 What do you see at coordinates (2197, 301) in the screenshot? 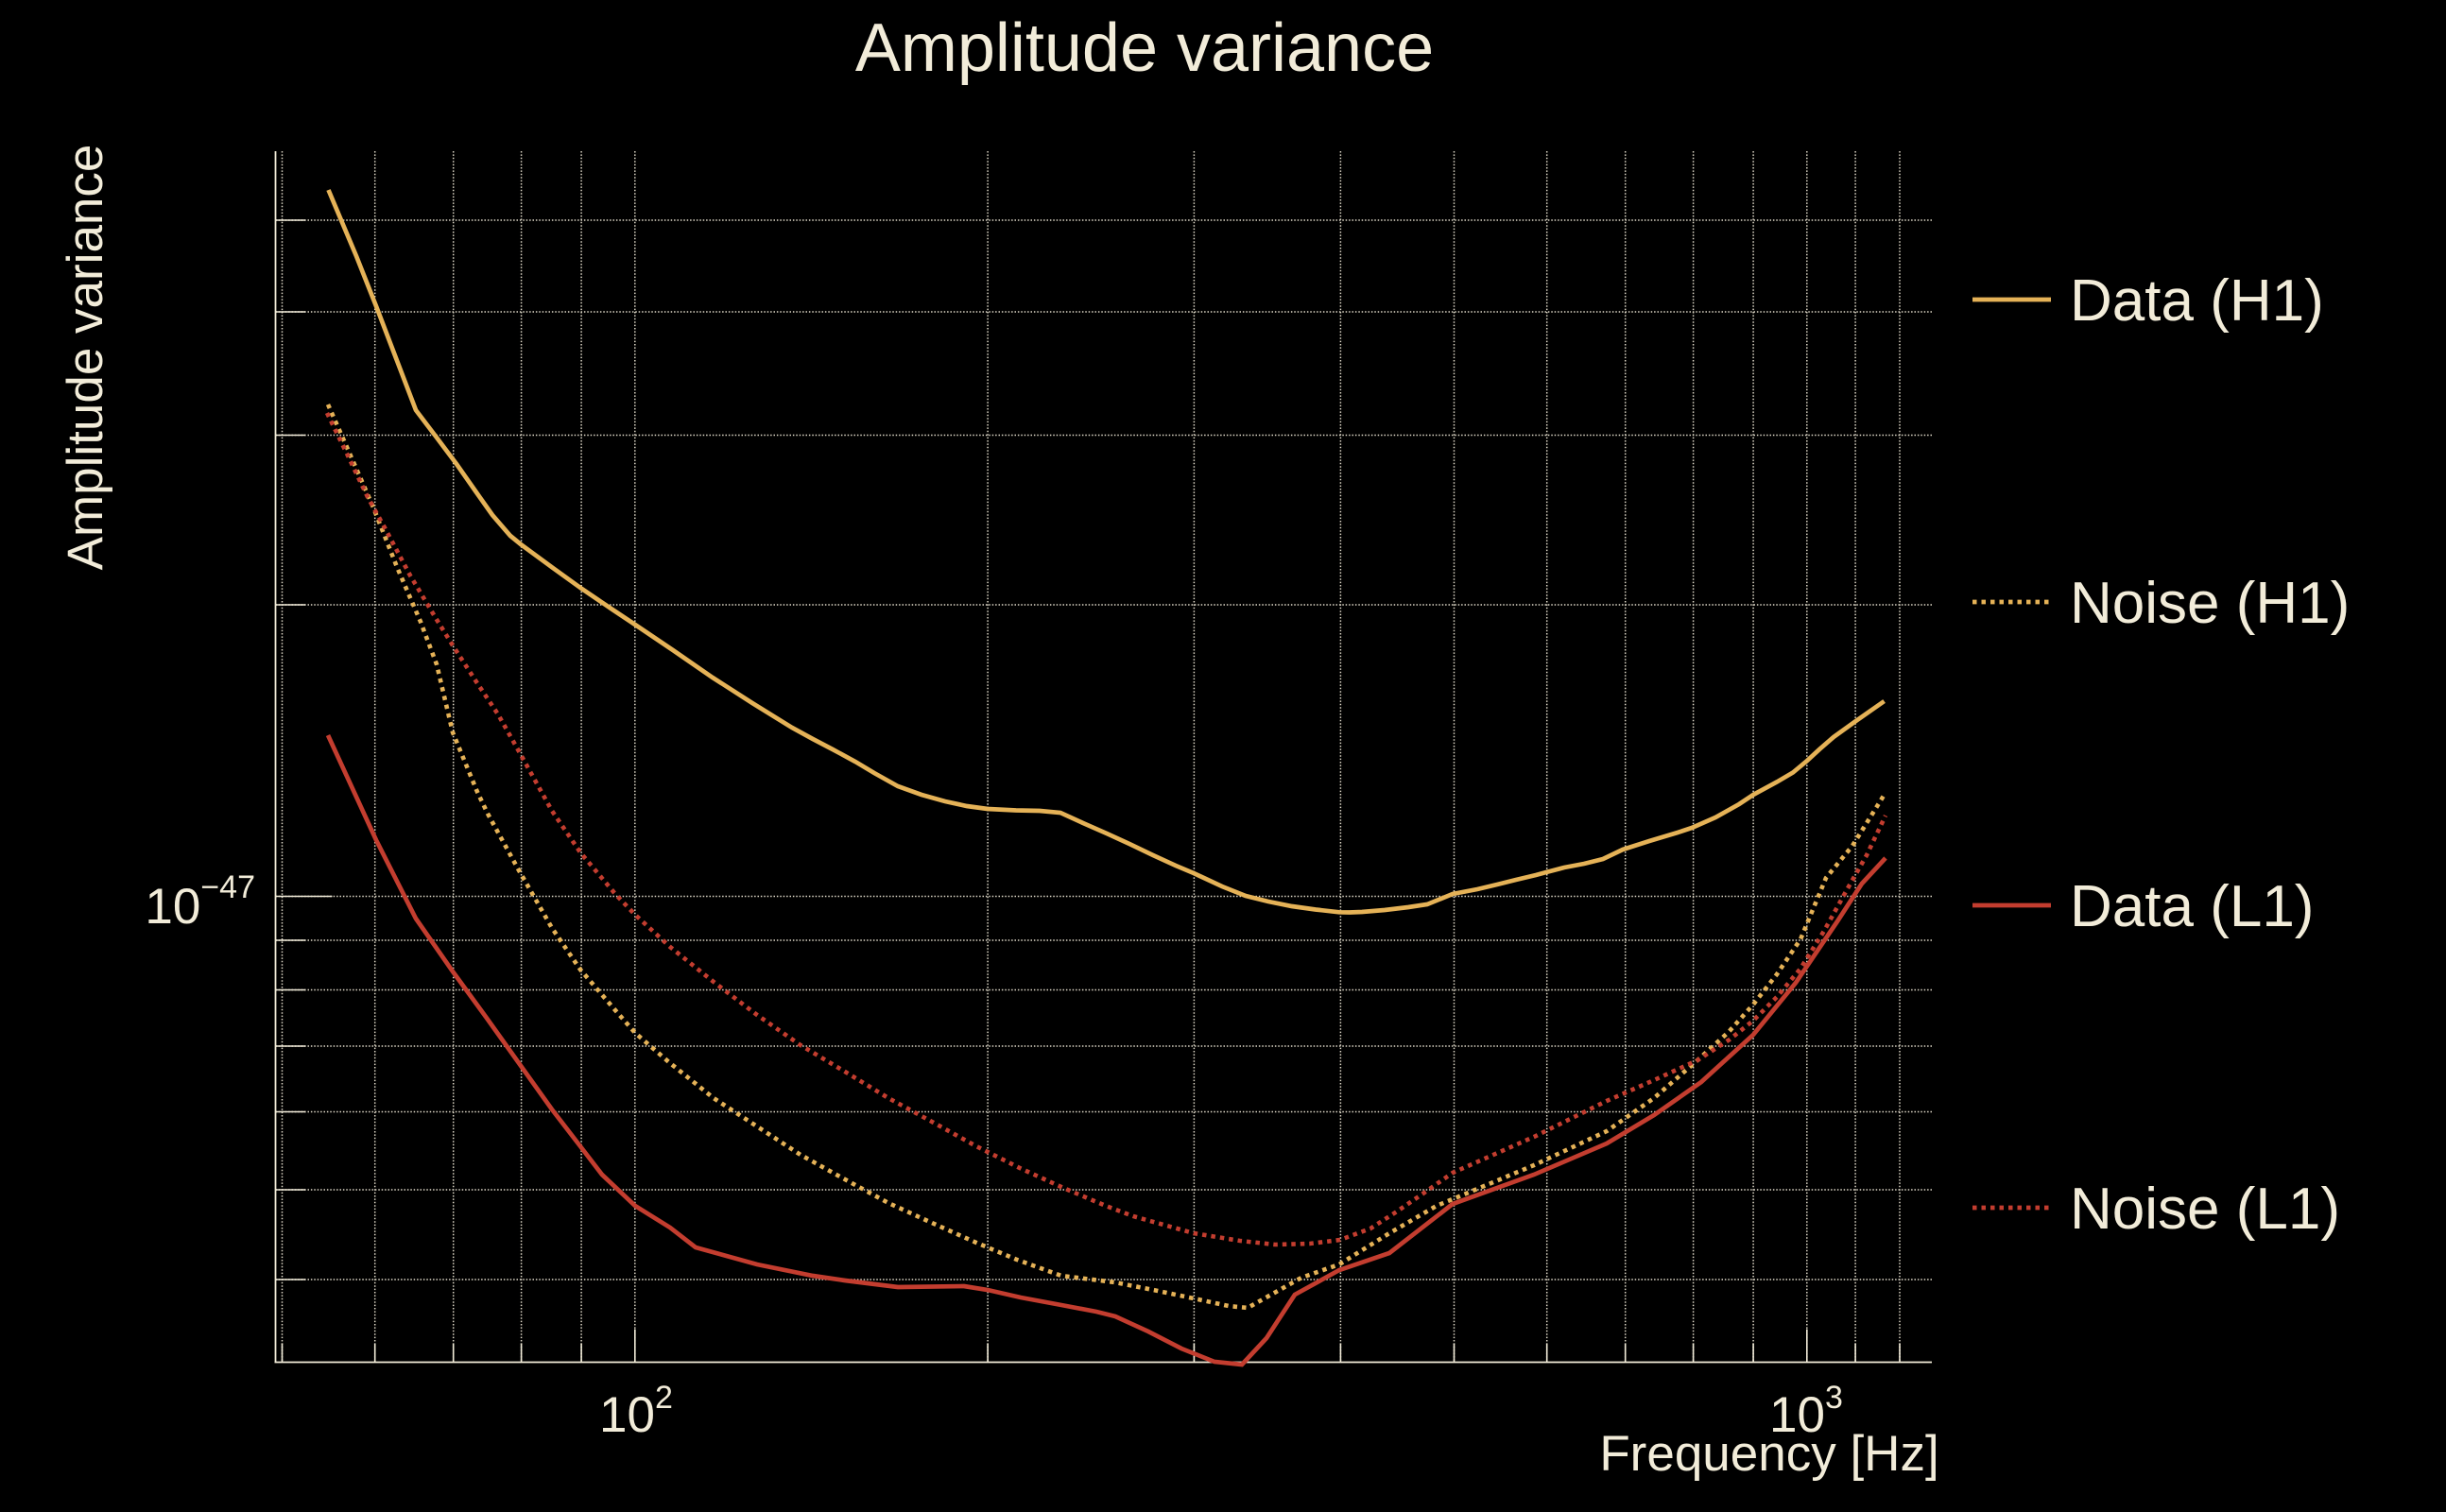
I see `svg-text: Data (H1)` at bounding box center [2197, 301].